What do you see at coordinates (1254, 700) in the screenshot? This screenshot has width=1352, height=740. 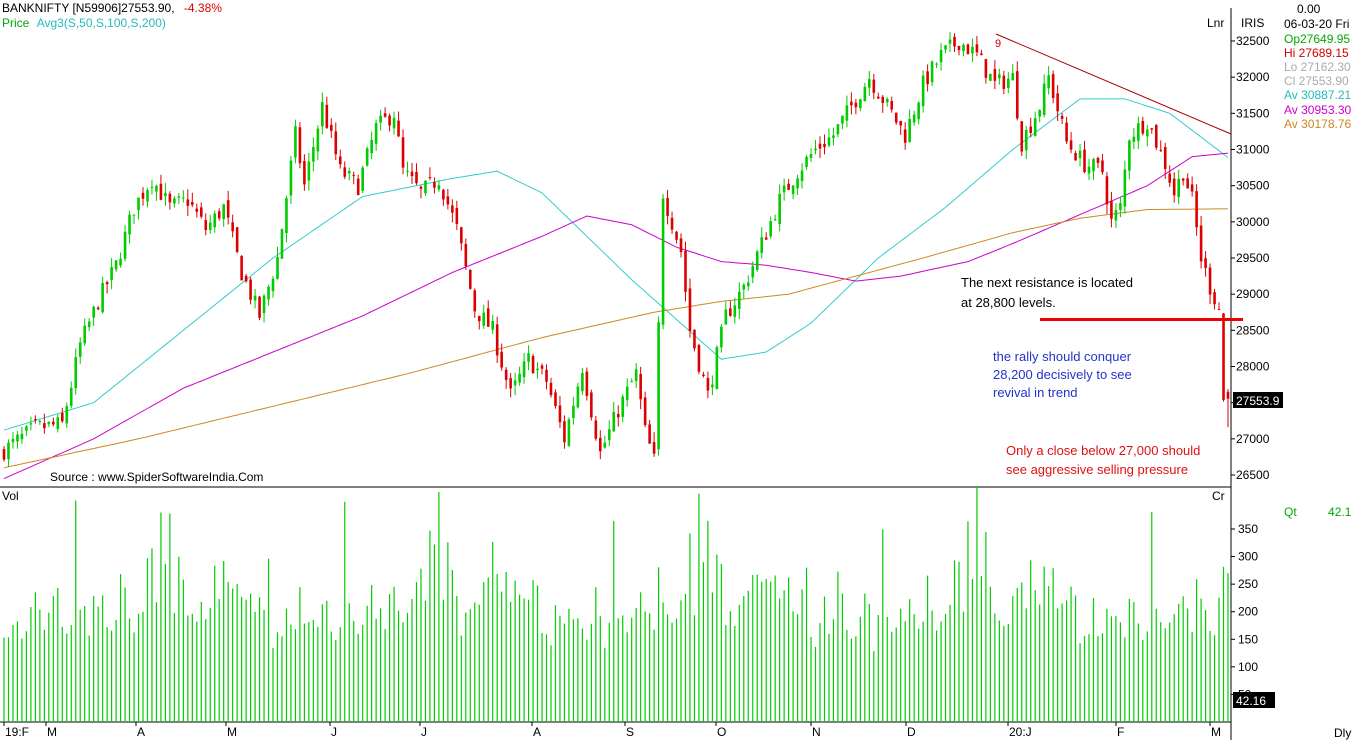 I see `last-volume-tag-bg` at bounding box center [1254, 700].